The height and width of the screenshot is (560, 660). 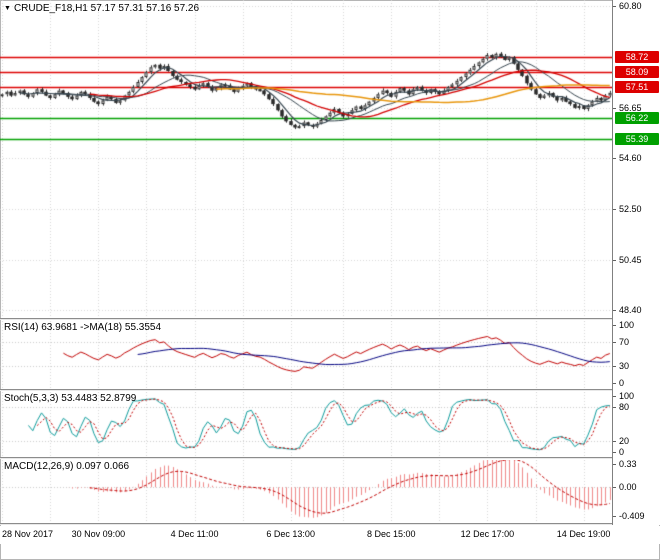 What do you see at coordinates (487, 534) in the screenshot?
I see `time-axis-label: 12 Dec 17:00` at bounding box center [487, 534].